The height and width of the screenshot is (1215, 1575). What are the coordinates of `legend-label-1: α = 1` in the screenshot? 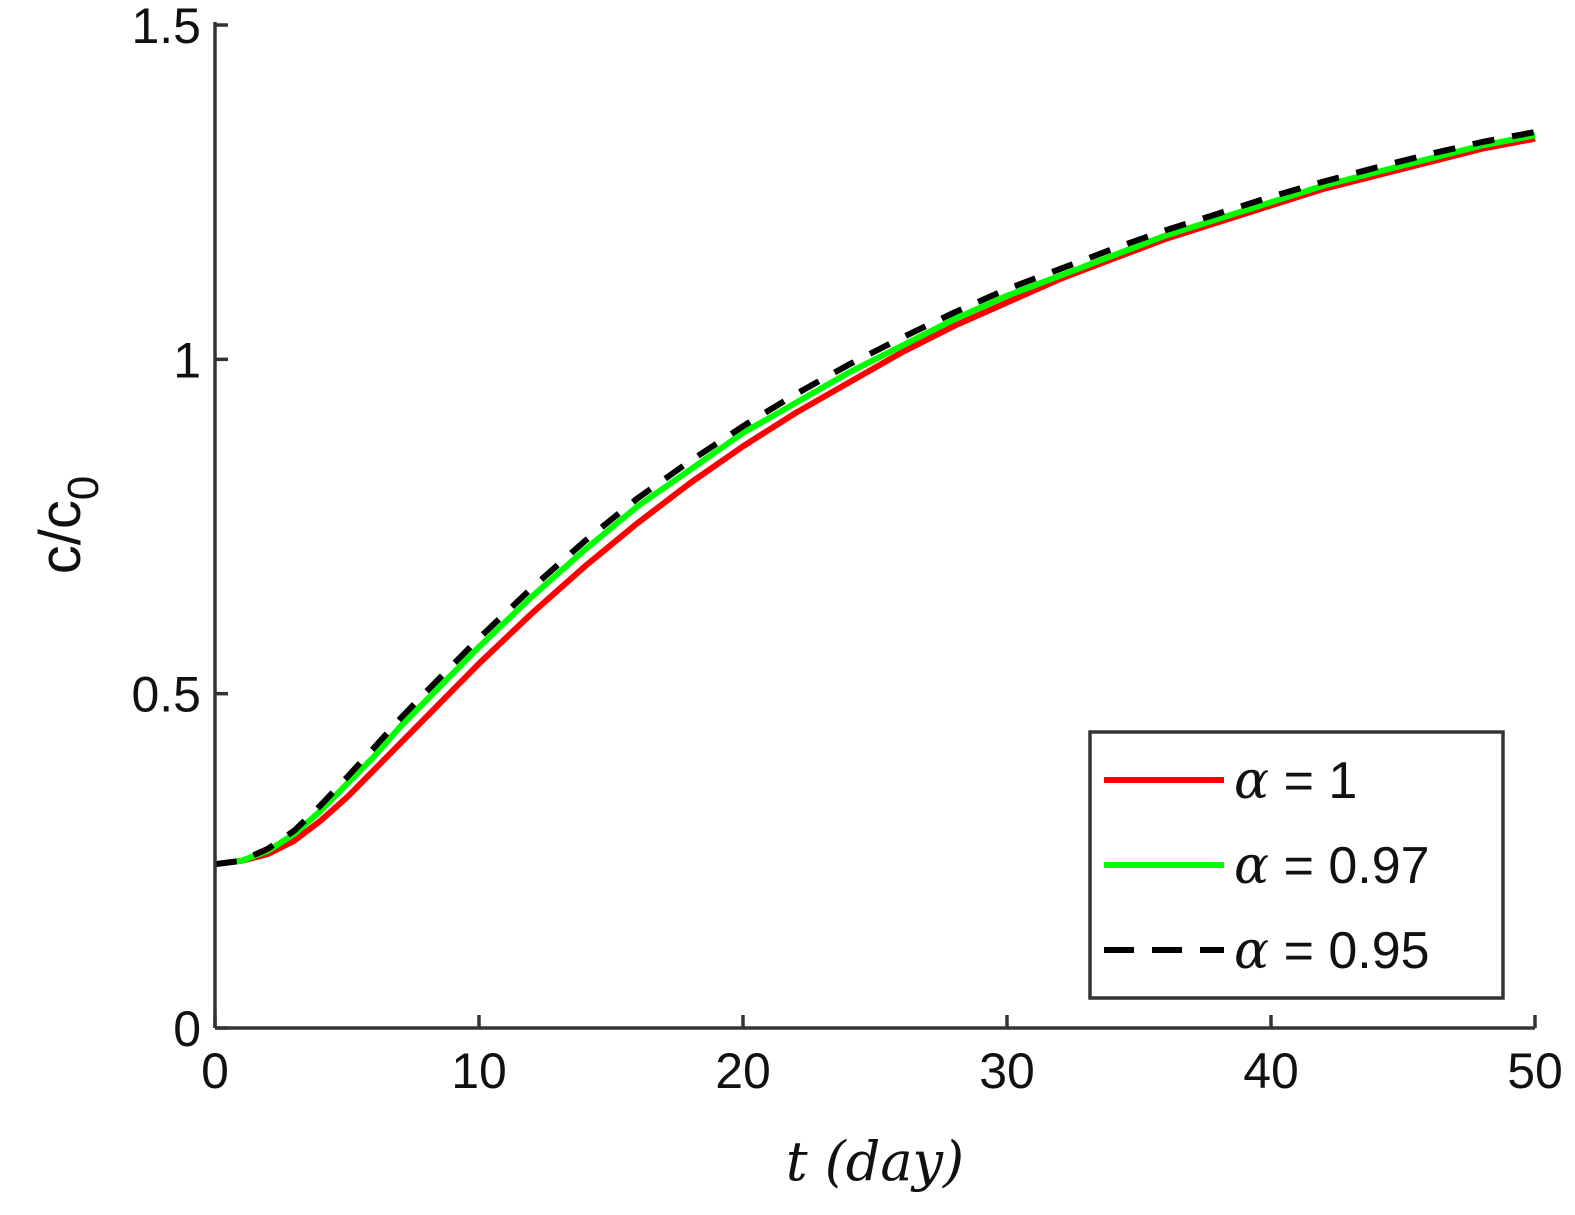 It's located at (1295, 781).